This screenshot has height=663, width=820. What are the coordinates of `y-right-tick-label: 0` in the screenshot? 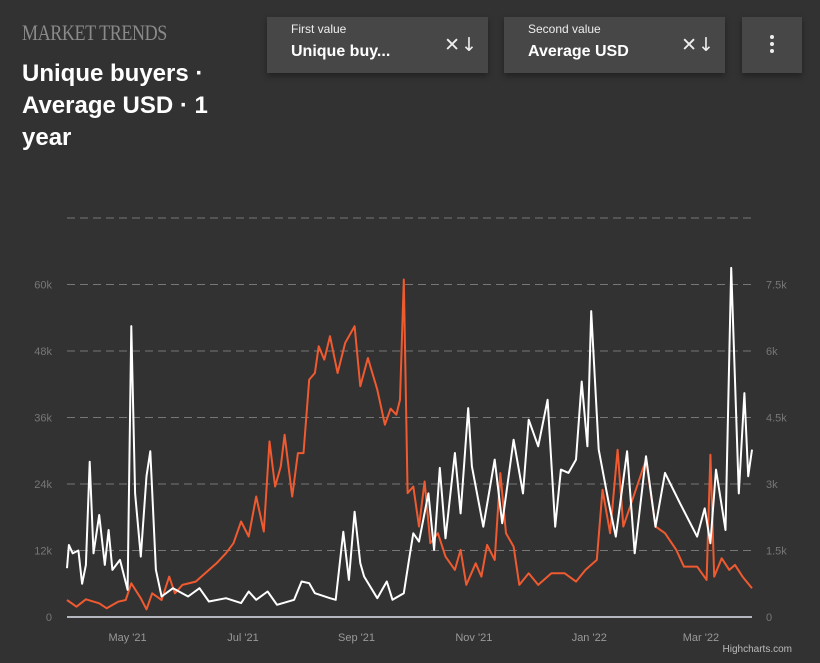 It's located at (769, 618).